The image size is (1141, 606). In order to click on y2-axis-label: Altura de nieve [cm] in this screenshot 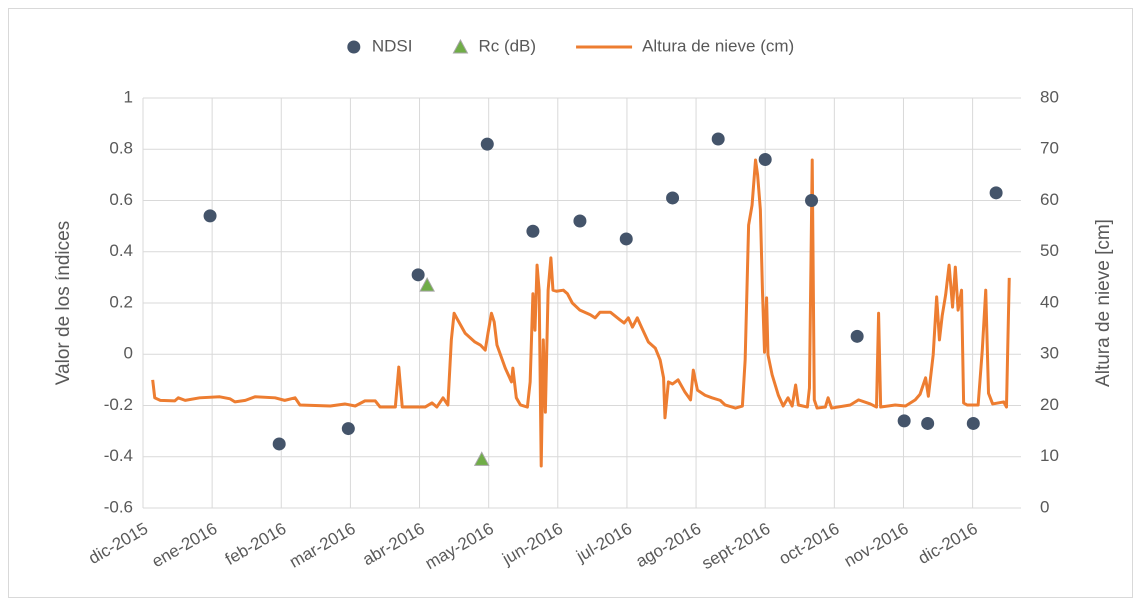, I will do `click(1103, 303)`.